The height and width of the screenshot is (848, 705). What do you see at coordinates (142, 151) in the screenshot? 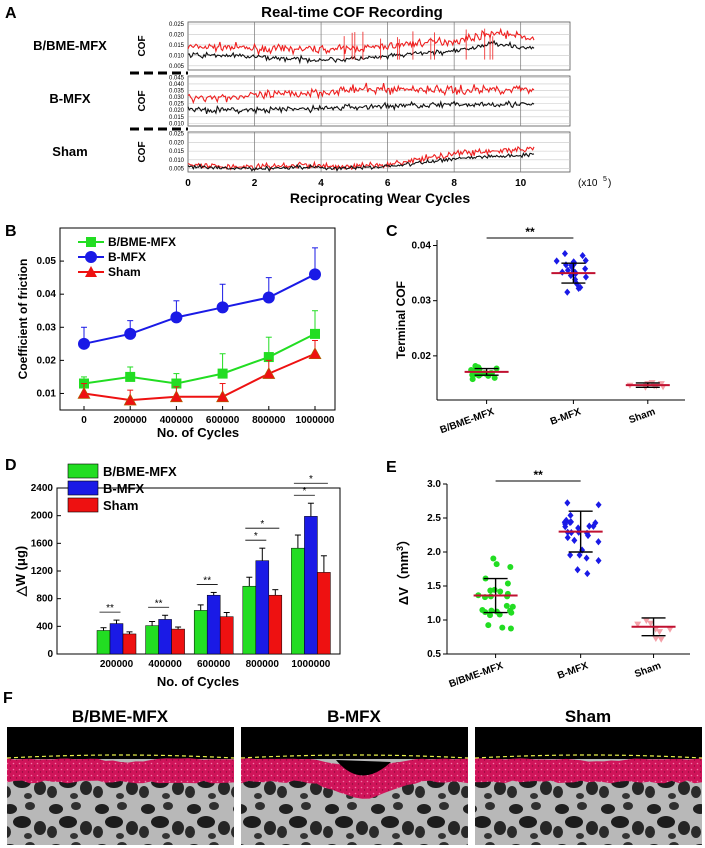
I see `panel-a-cof-axis-label: COF` at bounding box center [142, 151].